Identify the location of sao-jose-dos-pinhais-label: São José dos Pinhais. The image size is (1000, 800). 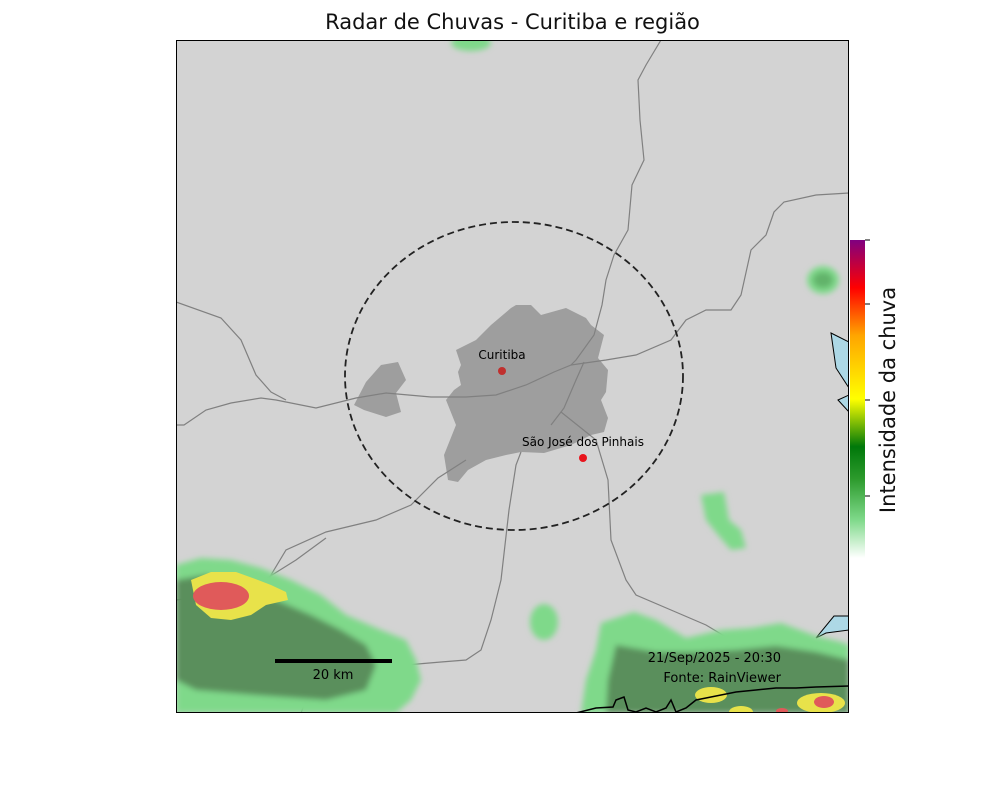
(583, 442).